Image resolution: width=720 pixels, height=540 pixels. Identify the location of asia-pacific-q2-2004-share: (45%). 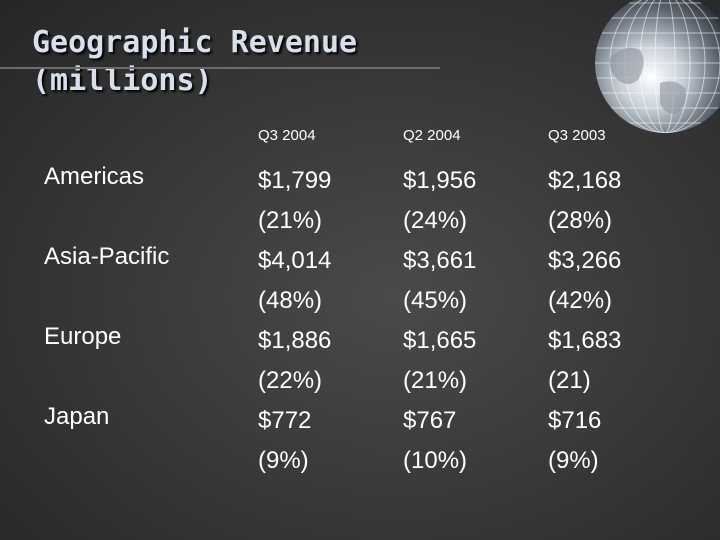
(435, 300).